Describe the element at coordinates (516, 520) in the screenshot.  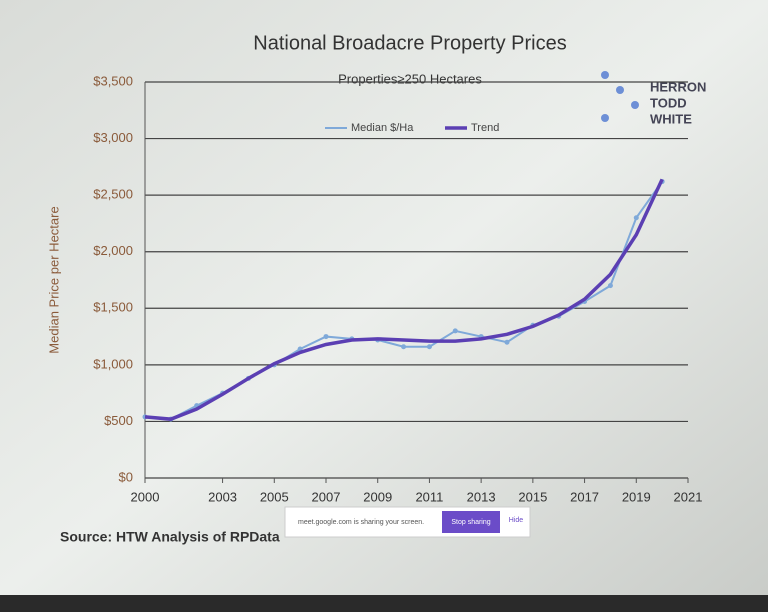
I see `hide-button: Hide` at that location.